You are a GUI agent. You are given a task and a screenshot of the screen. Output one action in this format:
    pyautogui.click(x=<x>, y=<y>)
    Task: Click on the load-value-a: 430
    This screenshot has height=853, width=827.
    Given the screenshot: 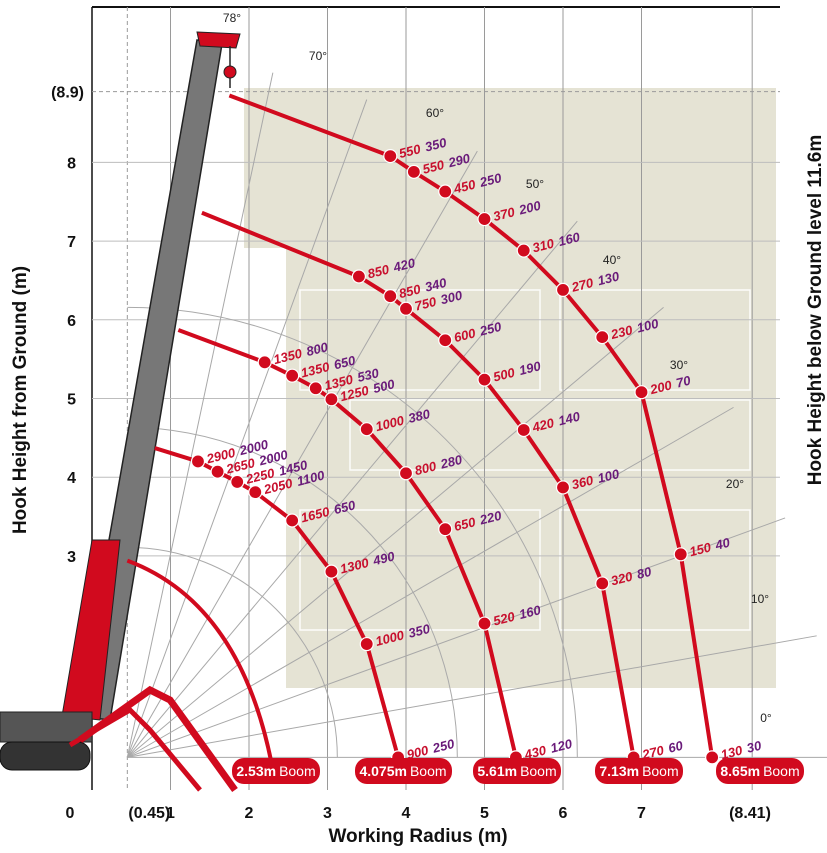 What is the action you would take?
    pyautogui.click(x=535, y=752)
    